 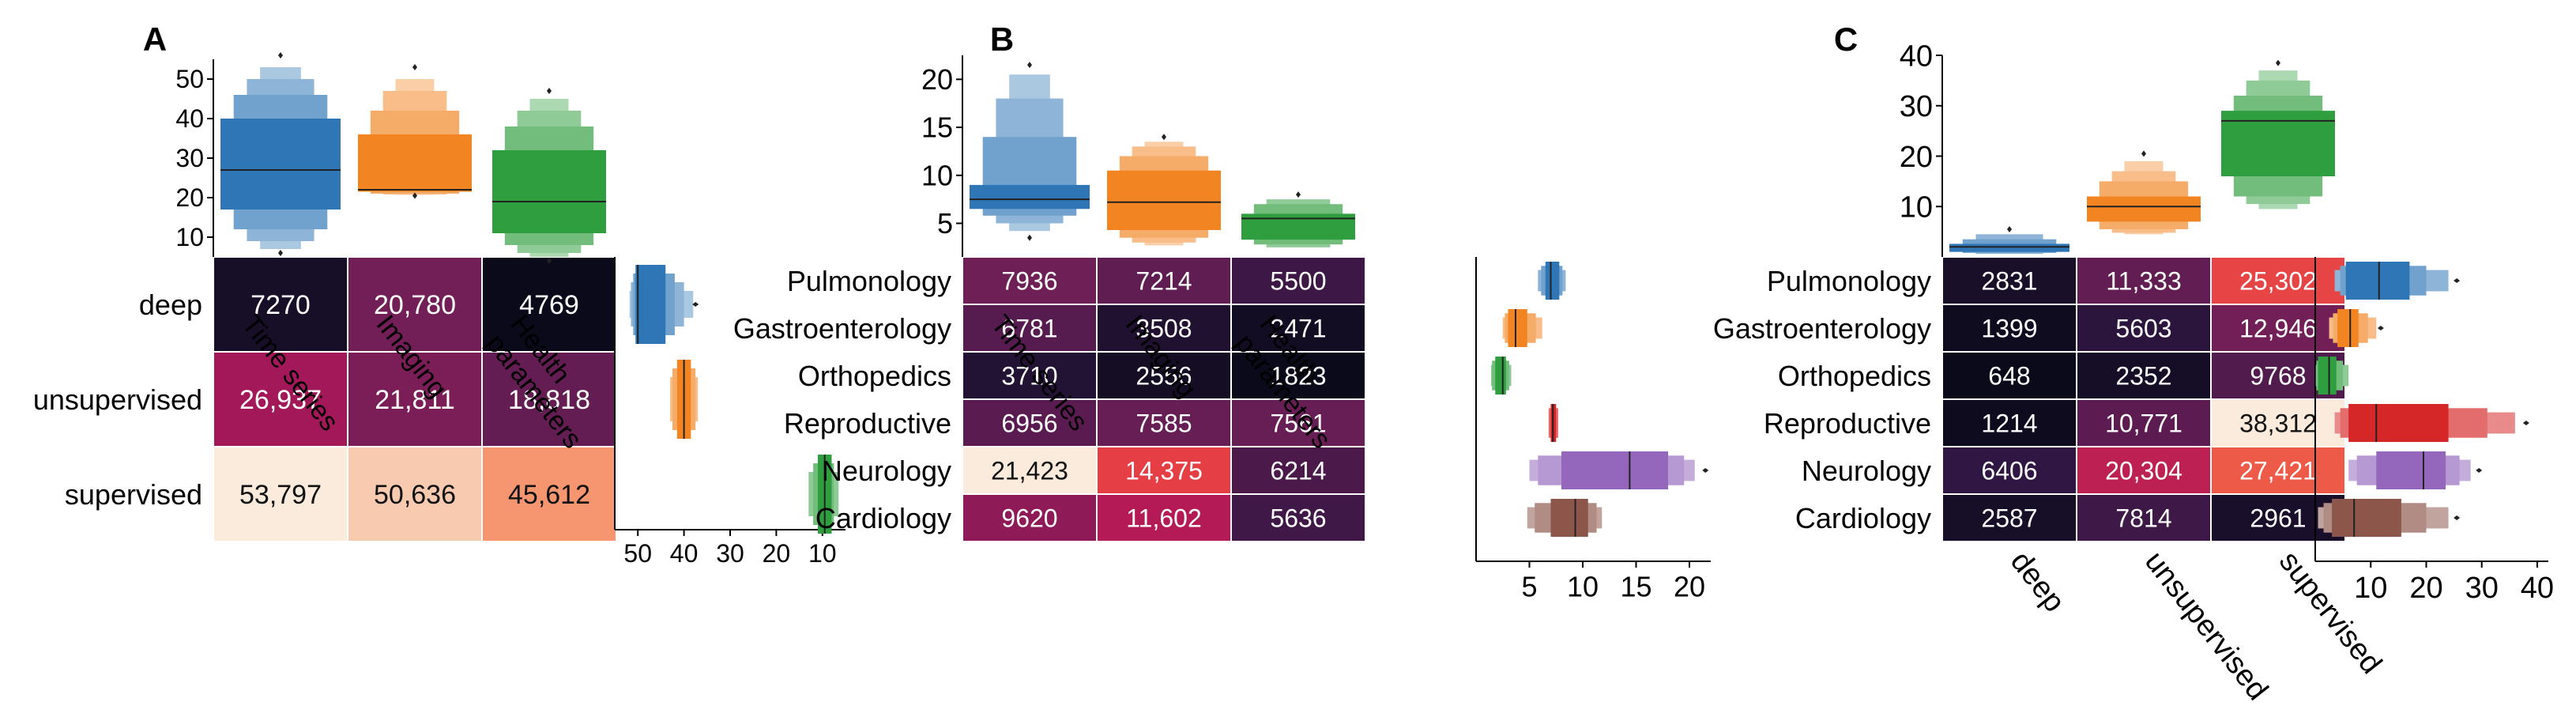 What do you see at coordinates (1854, 376) in the screenshot?
I see `row-label: Orthopedics` at bounding box center [1854, 376].